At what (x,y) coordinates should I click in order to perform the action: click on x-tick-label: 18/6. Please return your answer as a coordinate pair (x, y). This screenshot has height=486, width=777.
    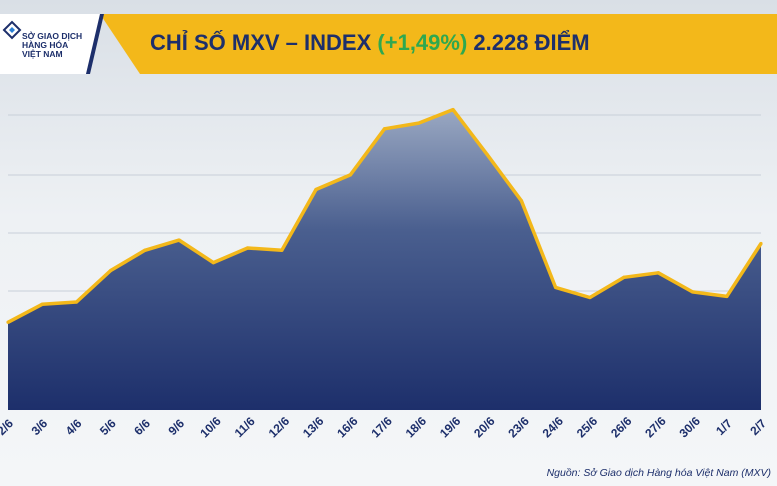
    Looking at the image, I should click on (416, 427).